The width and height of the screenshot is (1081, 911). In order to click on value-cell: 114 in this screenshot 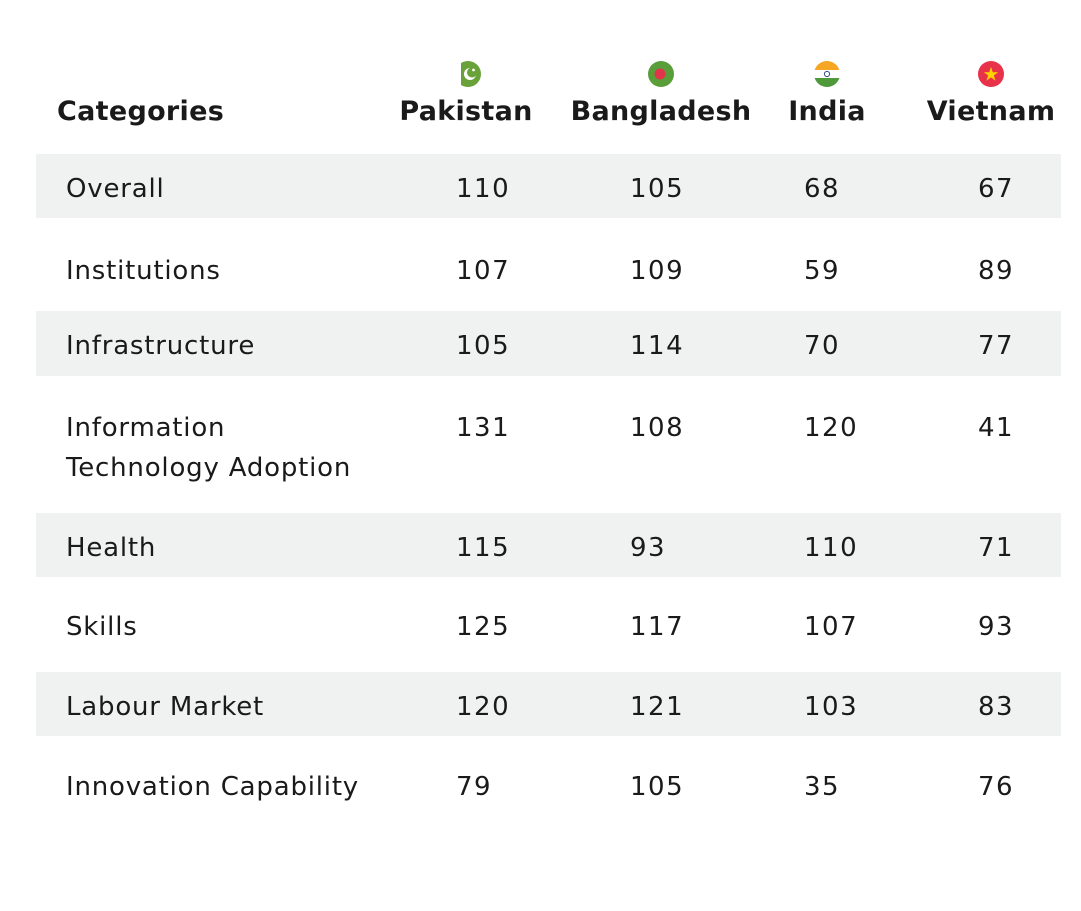, I will do `click(657, 346)`.